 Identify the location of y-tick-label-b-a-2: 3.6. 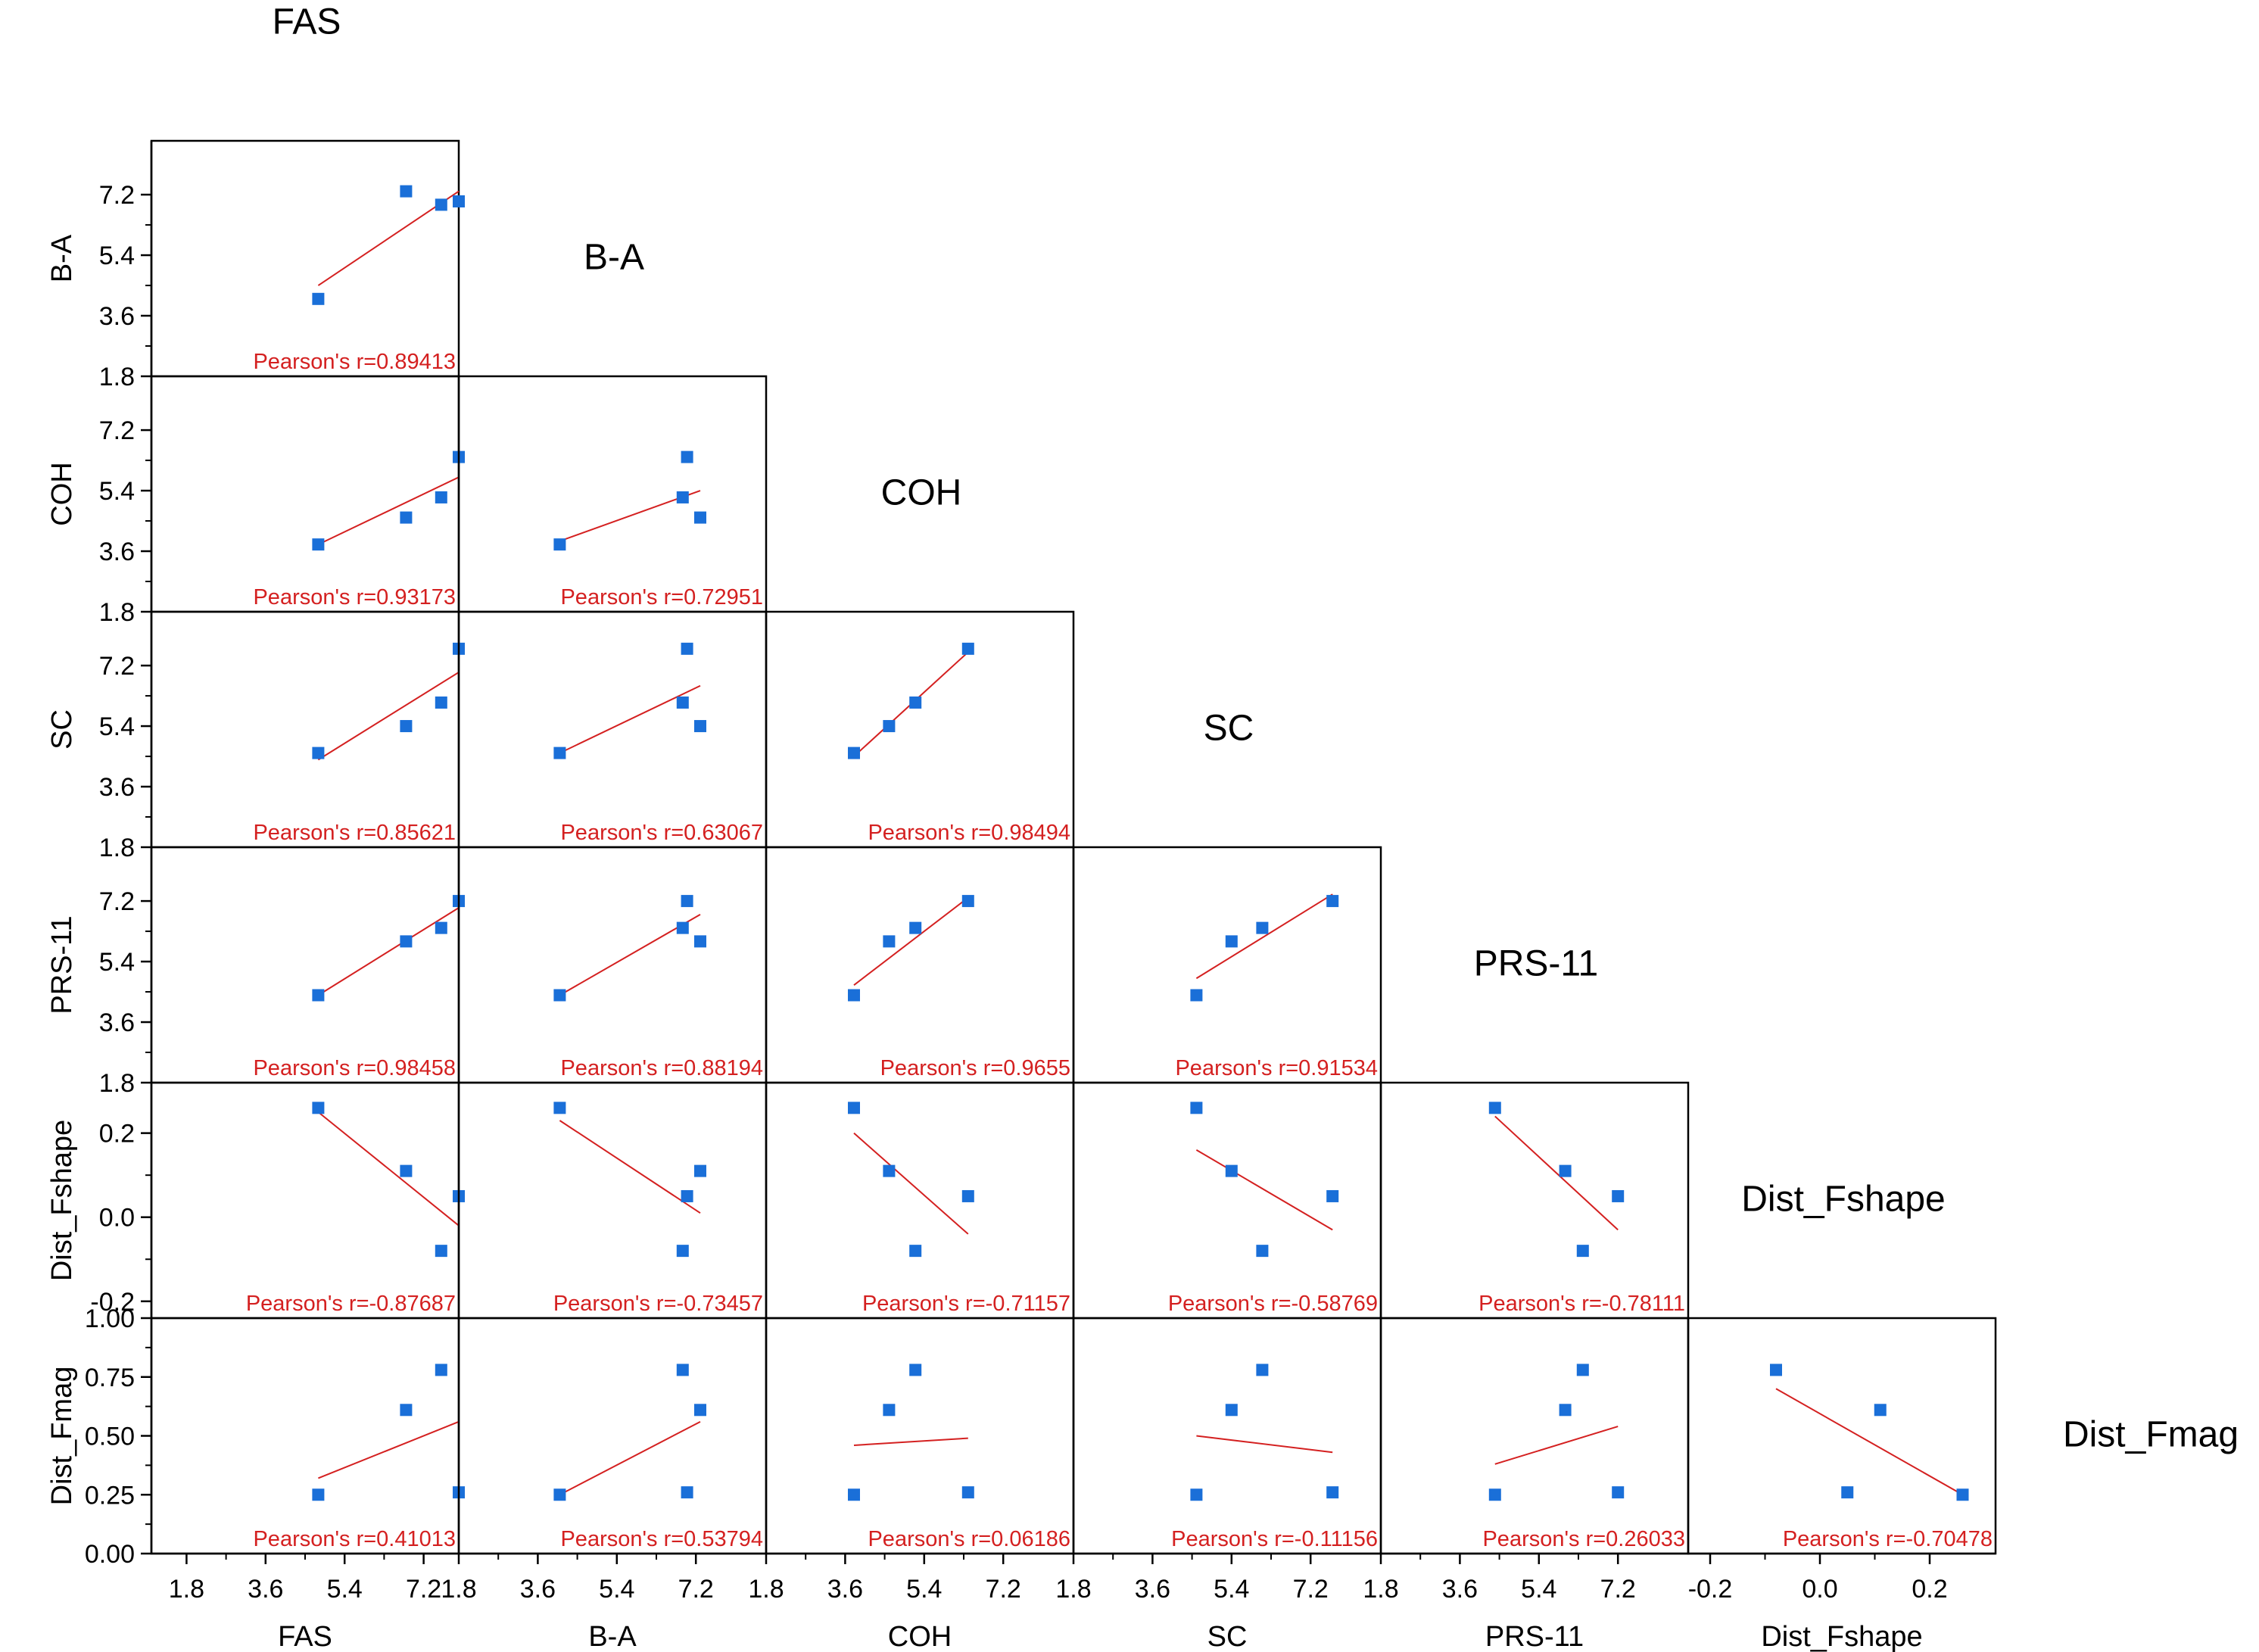
(117, 316).